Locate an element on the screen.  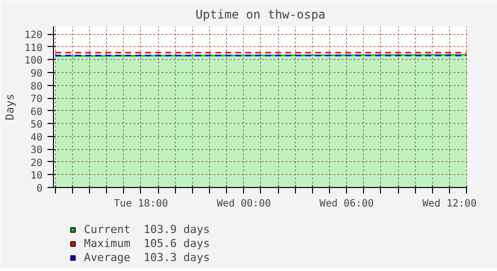
y-tick-label: 70 is located at coordinates (36, 100).